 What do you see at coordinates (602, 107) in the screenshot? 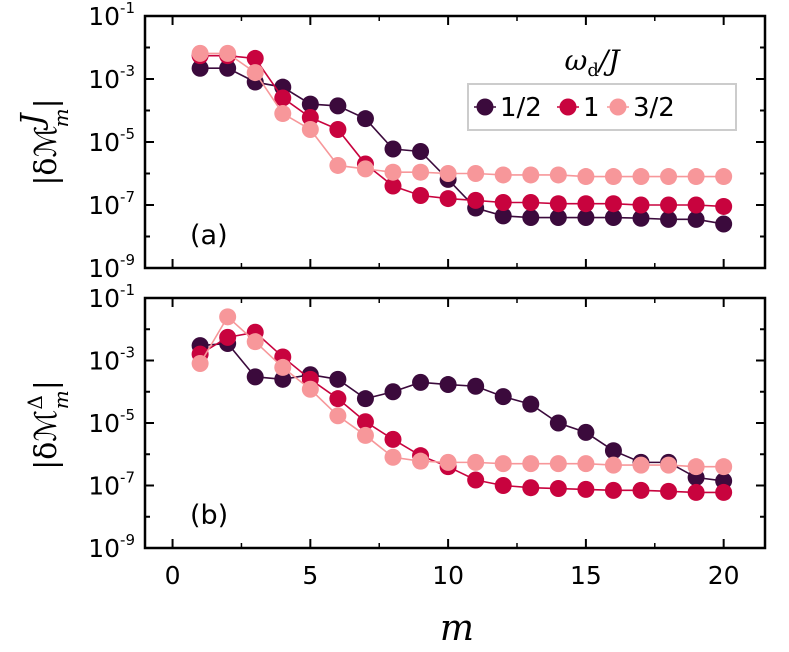
I see `legend-box` at bounding box center [602, 107].